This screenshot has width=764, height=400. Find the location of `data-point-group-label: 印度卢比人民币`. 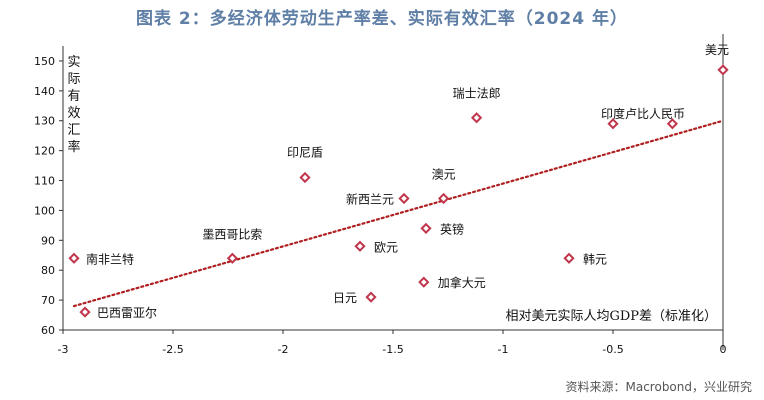

data-point-group-label: 印度卢比人民币 is located at coordinates (643, 113).